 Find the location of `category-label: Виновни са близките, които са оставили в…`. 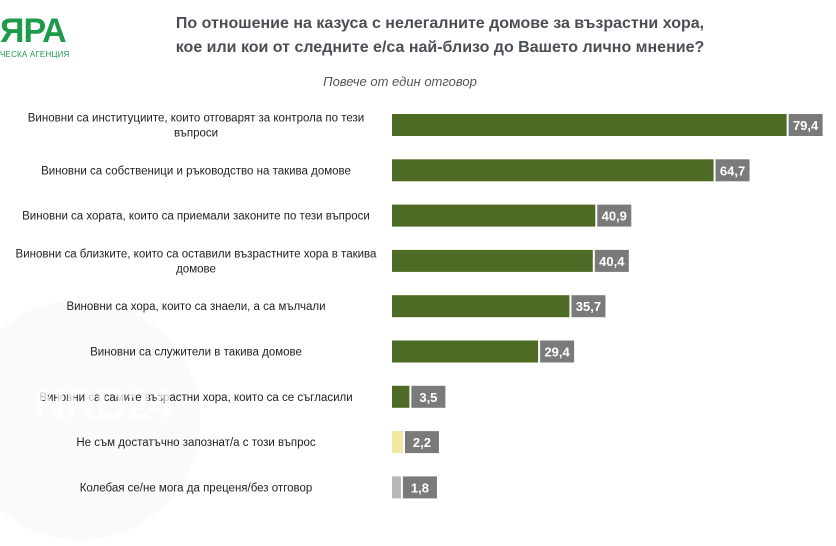

category-label: Виновни са близките, които са оставили в… is located at coordinates (196, 261).